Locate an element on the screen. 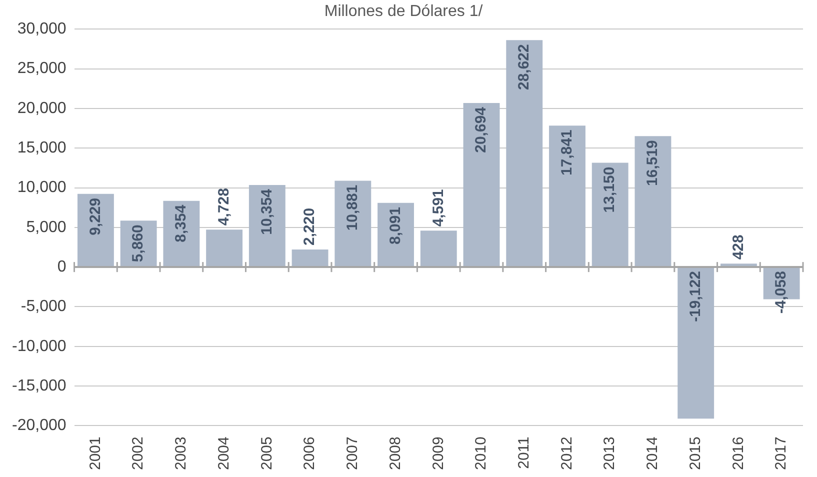  x-tick-label: 2015 is located at coordinates (695, 453).